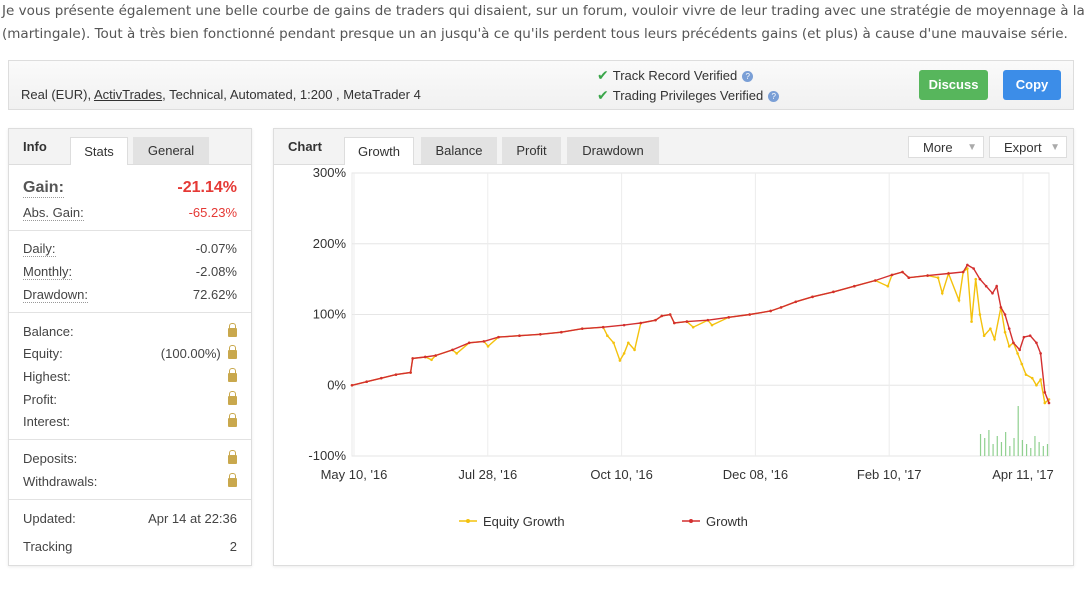 This screenshot has width=1085, height=595. I want to click on x-tick-label: Jul 28, '16, so click(487, 474).